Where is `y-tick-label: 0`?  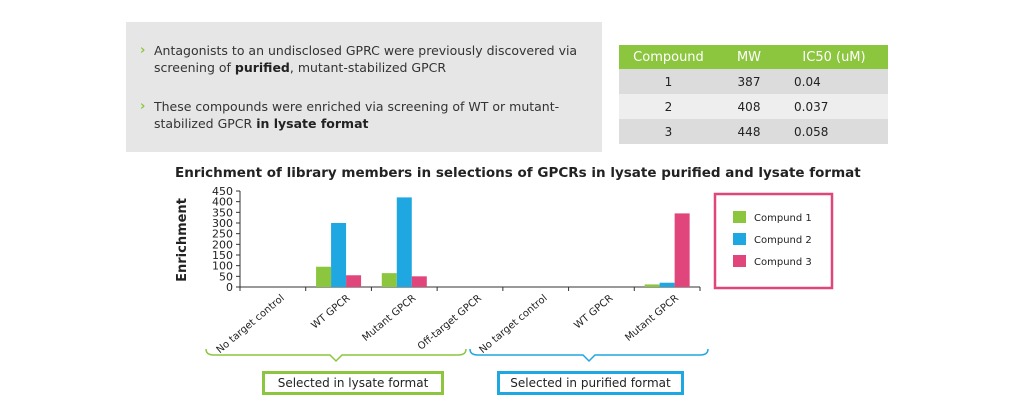
y-tick-label: 0 is located at coordinates (229, 287).